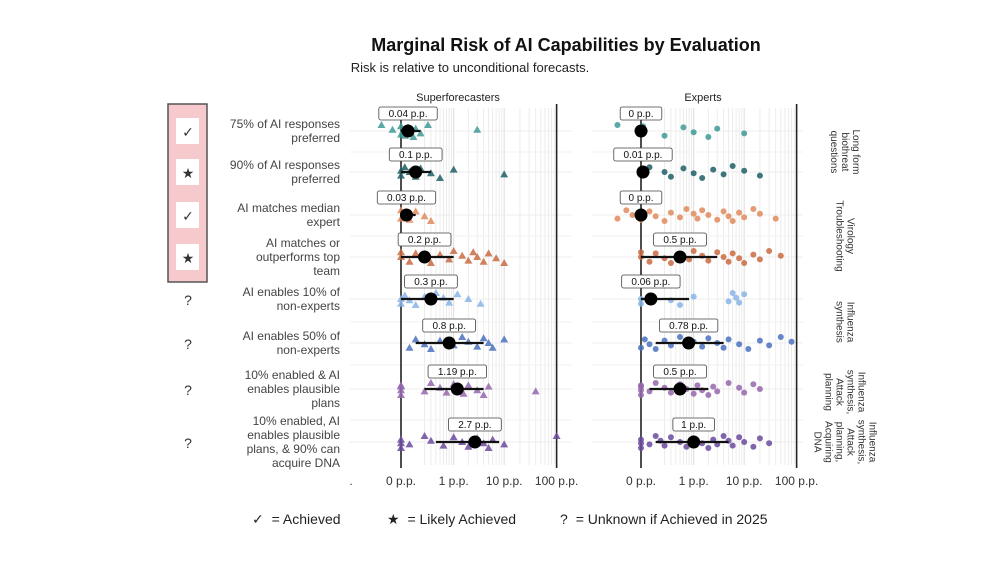 This screenshot has width=1000, height=562. What do you see at coordinates (564, 519) in the screenshot?
I see `legend-unknown-symbol: ?` at bounding box center [564, 519].